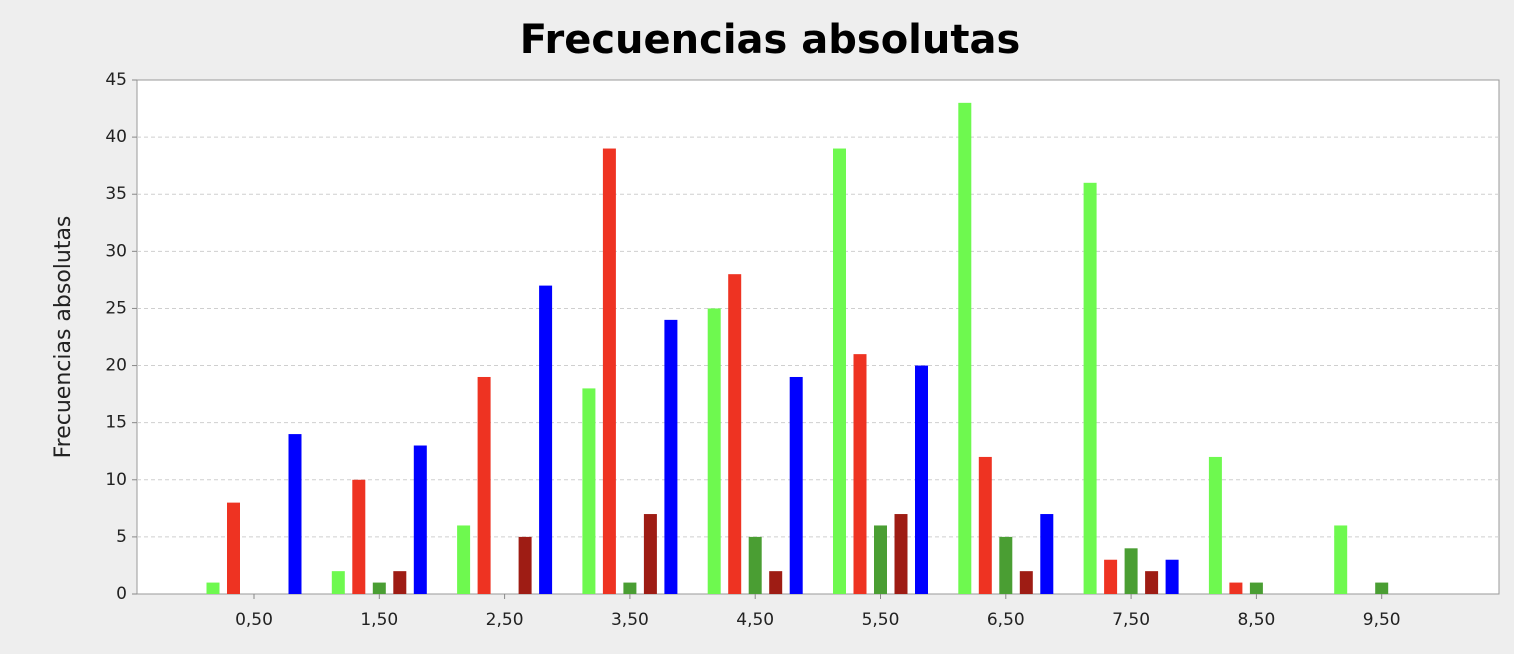  What do you see at coordinates (379, 620) in the screenshot?
I see `x-tick-label: 1,50` at bounding box center [379, 620].